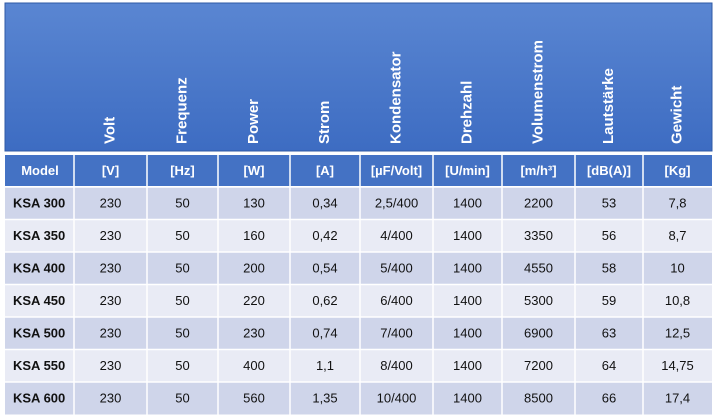  What do you see at coordinates (609, 203) in the screenshot?
I see `table-cell: 53` at bounding box center [609, 203].